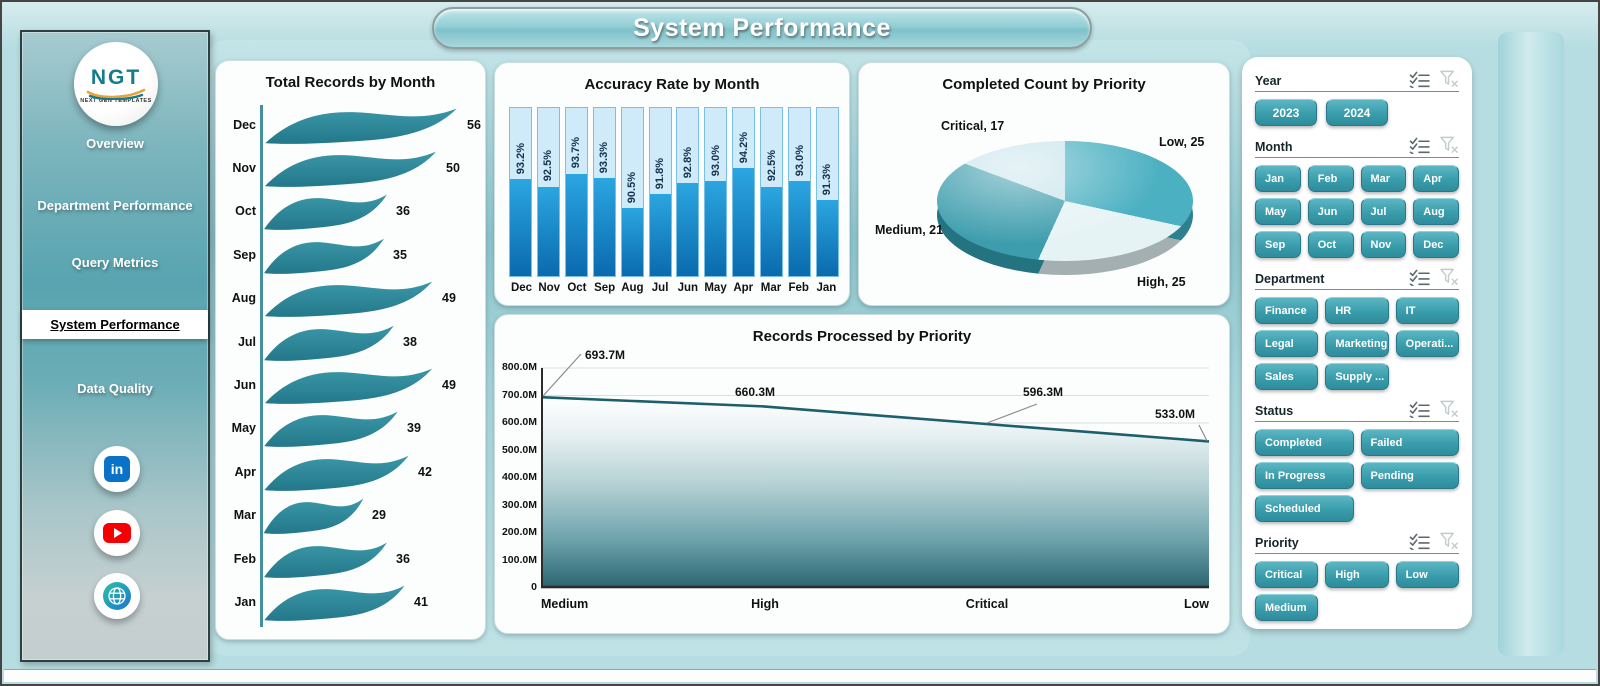 This screenshot has width=1600, height=686. Describe the element at coordinates (973, 126) in the screenshot. I see `pie-label-critical: Critical, 17` at that location.